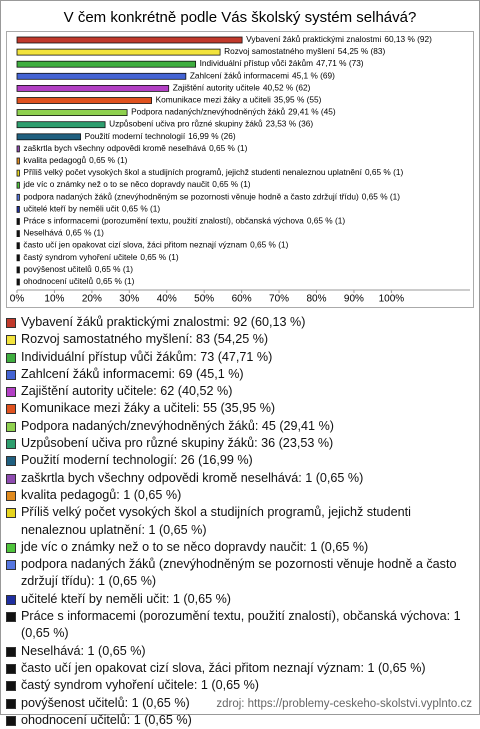 The height and width of the screenshot is (729, 480). Describe the element at coordinates (58, 281) in the screenshot. I see `bar-category: ohodnocení učitelů` at that location.